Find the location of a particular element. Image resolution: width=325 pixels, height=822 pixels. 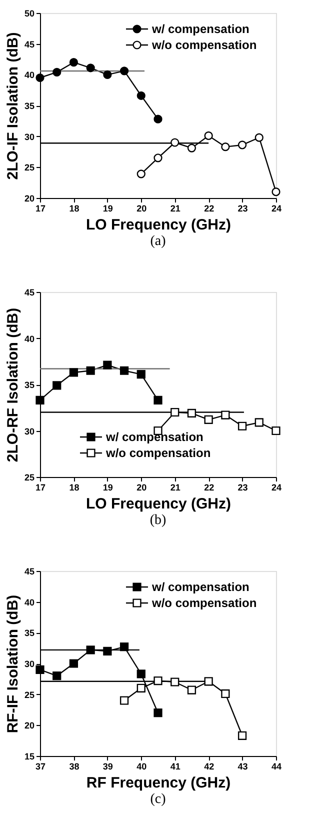

x-tick-label: 43 is located at coordinates (243, 767).